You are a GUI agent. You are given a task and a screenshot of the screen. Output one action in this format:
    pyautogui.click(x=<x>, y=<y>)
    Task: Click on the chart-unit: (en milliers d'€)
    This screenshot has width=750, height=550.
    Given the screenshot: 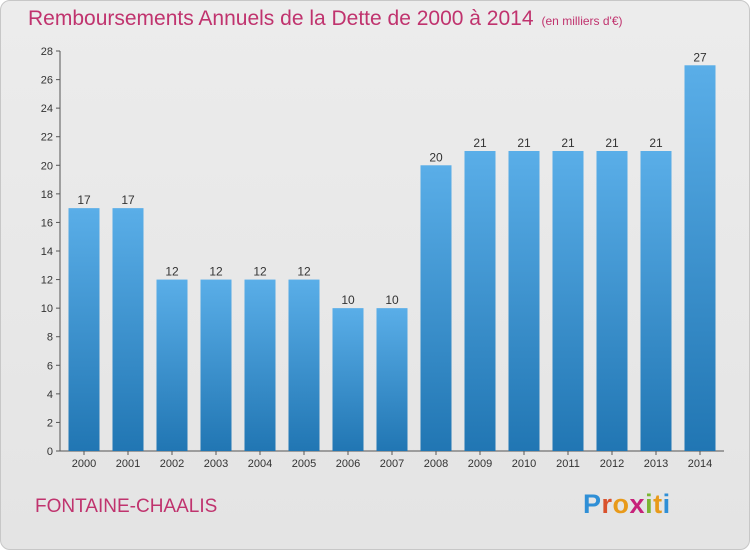 What is the action you would take?
    pyautogui.click(x=582, y=21)
    